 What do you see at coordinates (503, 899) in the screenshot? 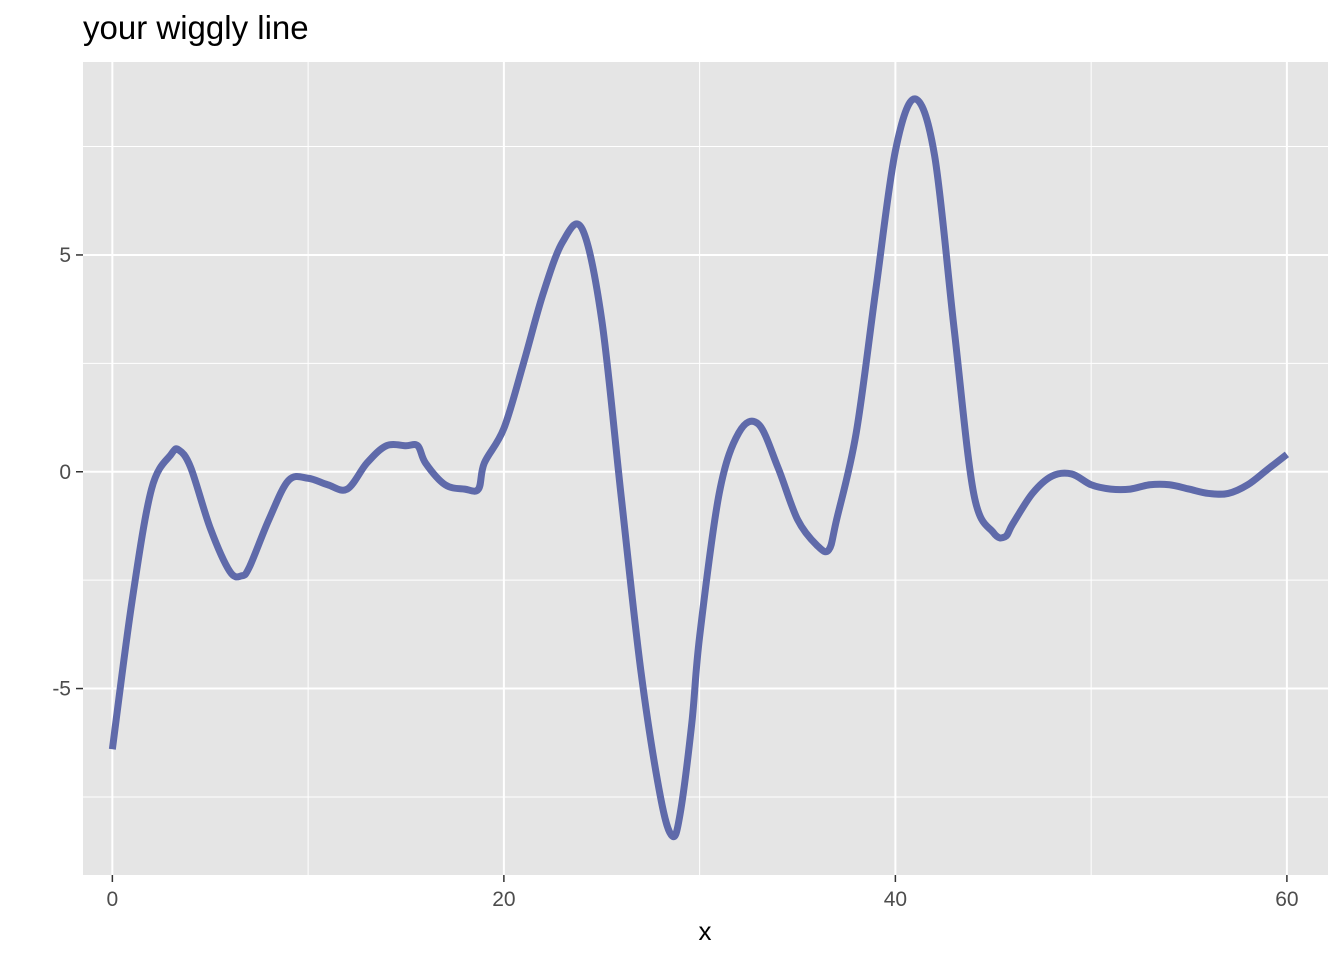
I see `x-tick-label: 20` at bounding box center [503, 899].